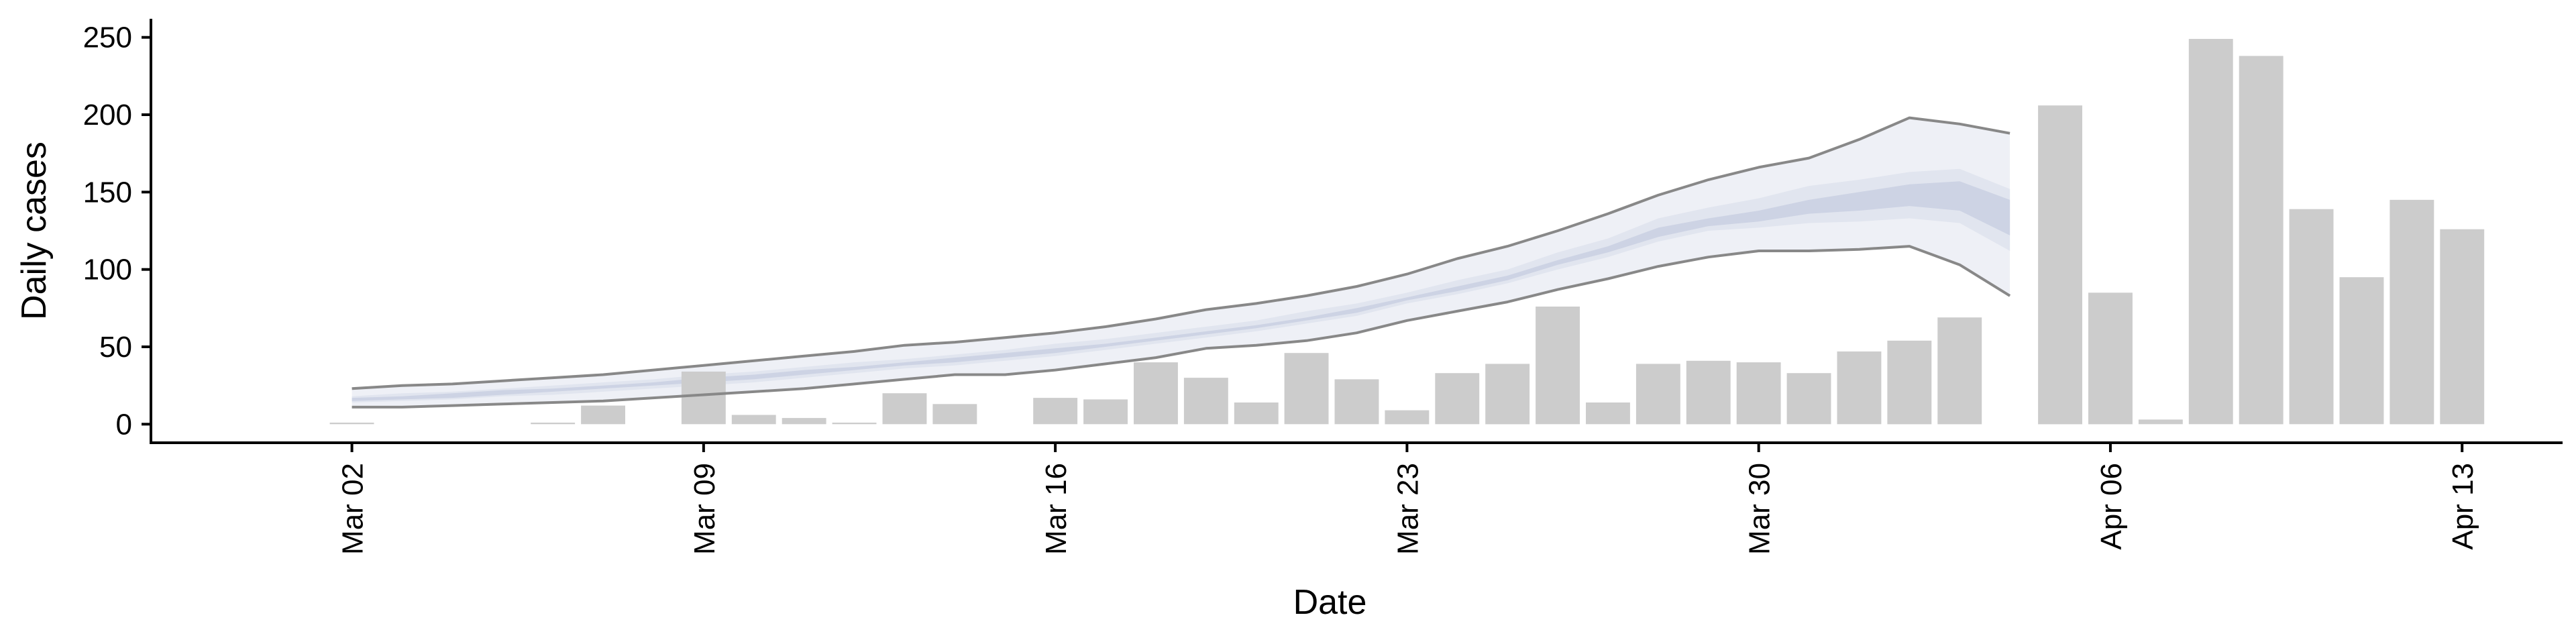  I want to click on y-tick-label: 0, so click(124, 424).